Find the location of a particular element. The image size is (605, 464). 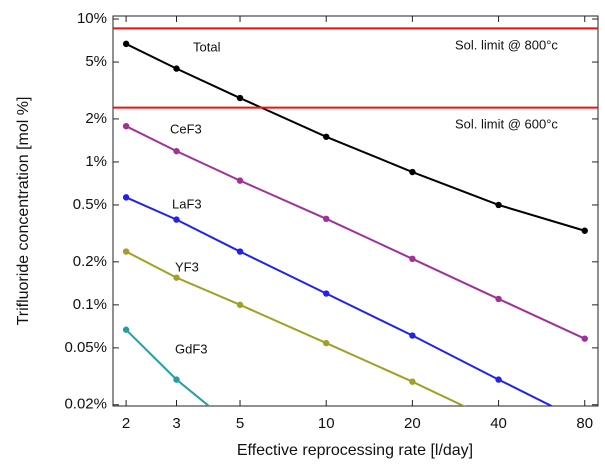

x-tick-label: 20 is located at coordinates (412, 423).